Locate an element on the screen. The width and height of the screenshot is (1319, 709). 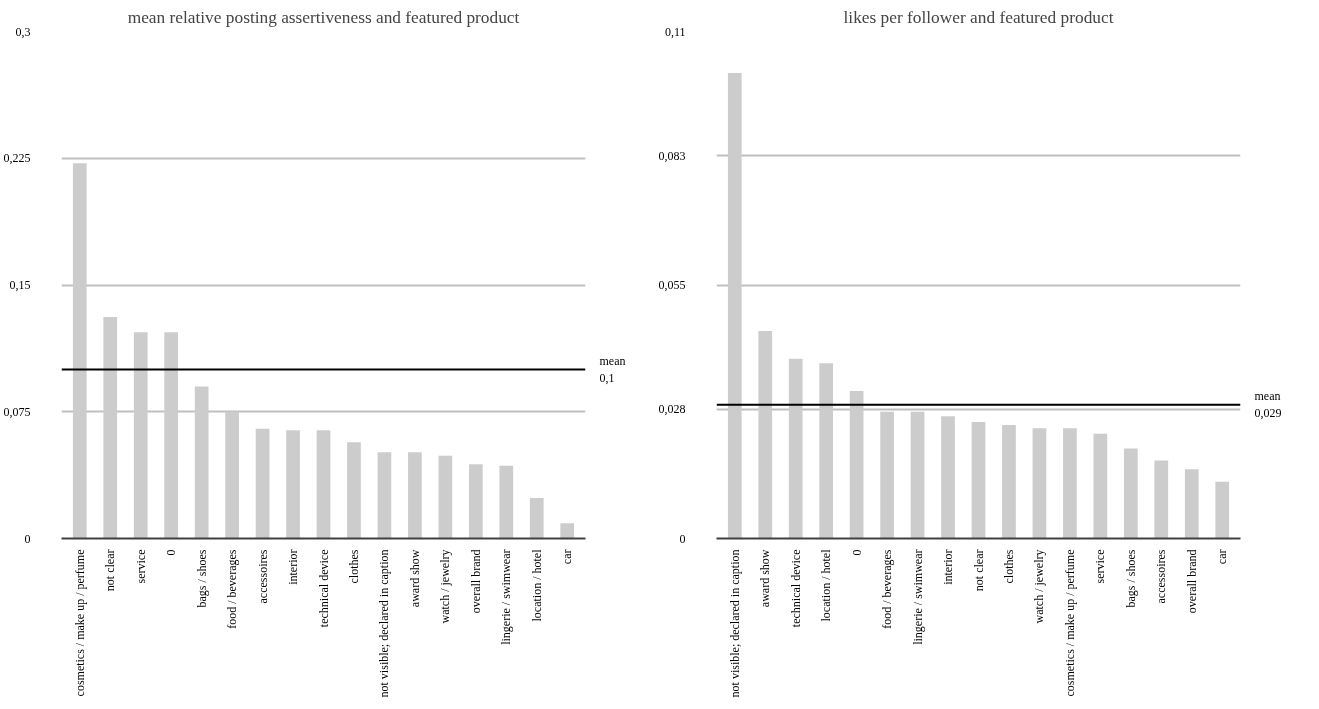
y-tick-label: 0,3 is located at coordinates (23, 31).